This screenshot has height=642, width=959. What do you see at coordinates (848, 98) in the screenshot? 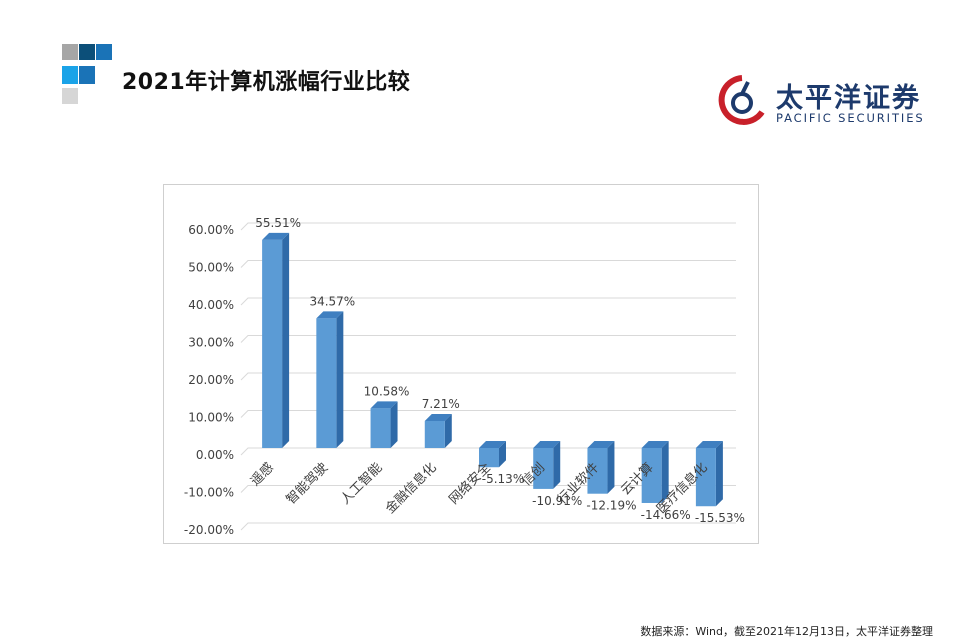
I see `logo-name-cn: 太平洋证券` at bounding box center [848, 98].